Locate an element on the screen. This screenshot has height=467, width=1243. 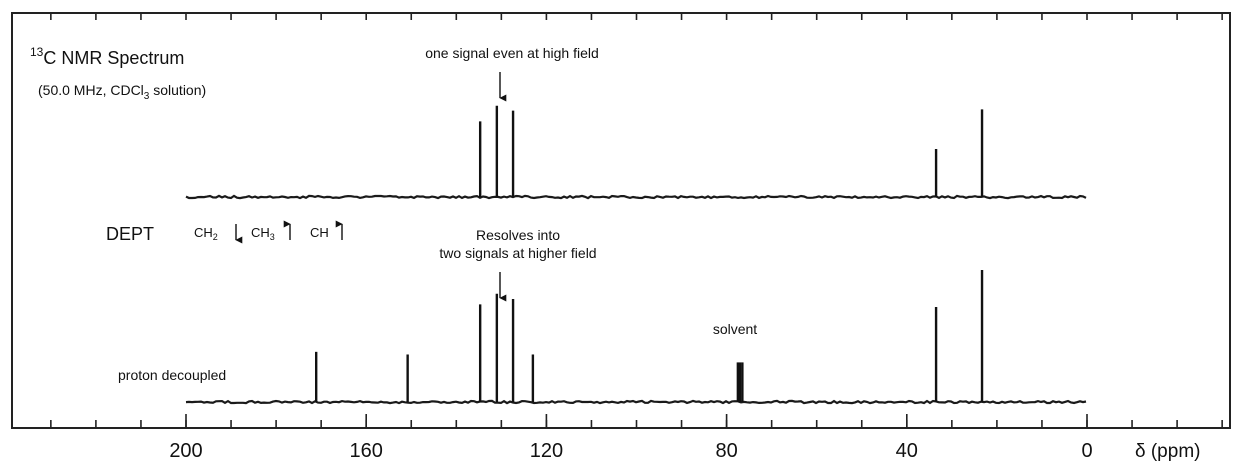
dept-ch3-text: CH is located at coordinates (260, 232).